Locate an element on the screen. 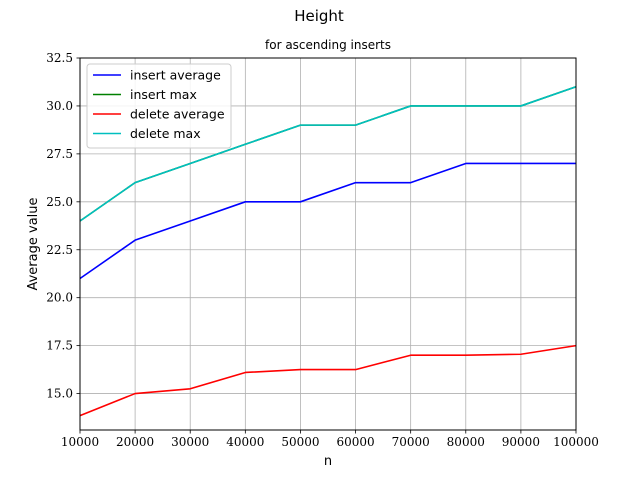 This screenshot has width=640, height=484. chart-subtitle: for ascending inserts is located at coordinates (328, 45).